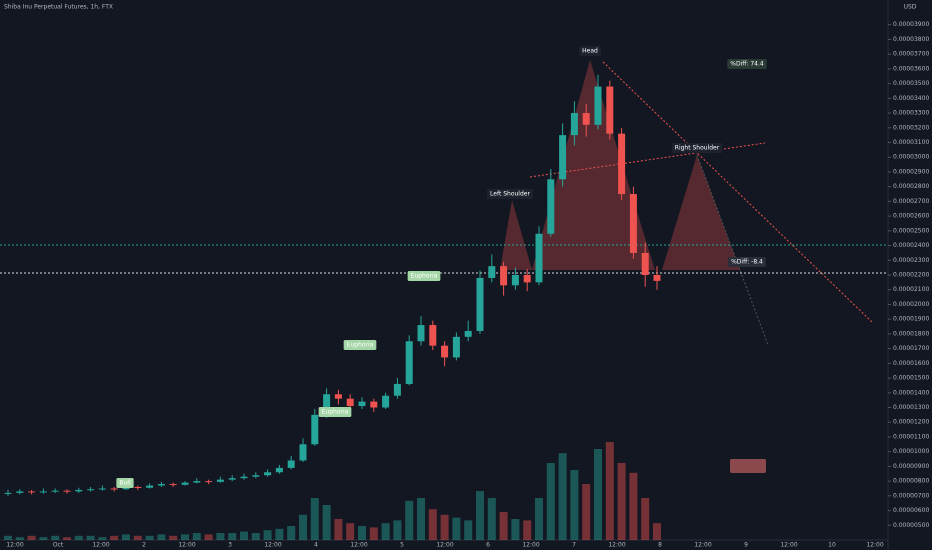  What do you see at coordinates (911, 216) in the screenshot?
I see `y-tick-label: 0.00002600` at bounding box center [911, 216].